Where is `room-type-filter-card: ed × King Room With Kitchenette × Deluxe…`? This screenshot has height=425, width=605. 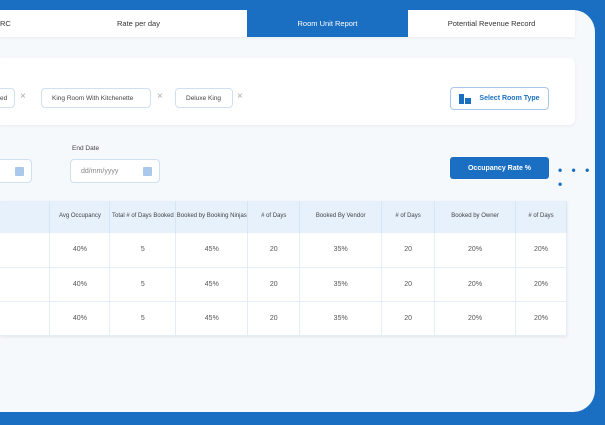
room-type-filter-card: ed × King Room With Kitchenette × Deluxe… is located at coordinates (287, 91).